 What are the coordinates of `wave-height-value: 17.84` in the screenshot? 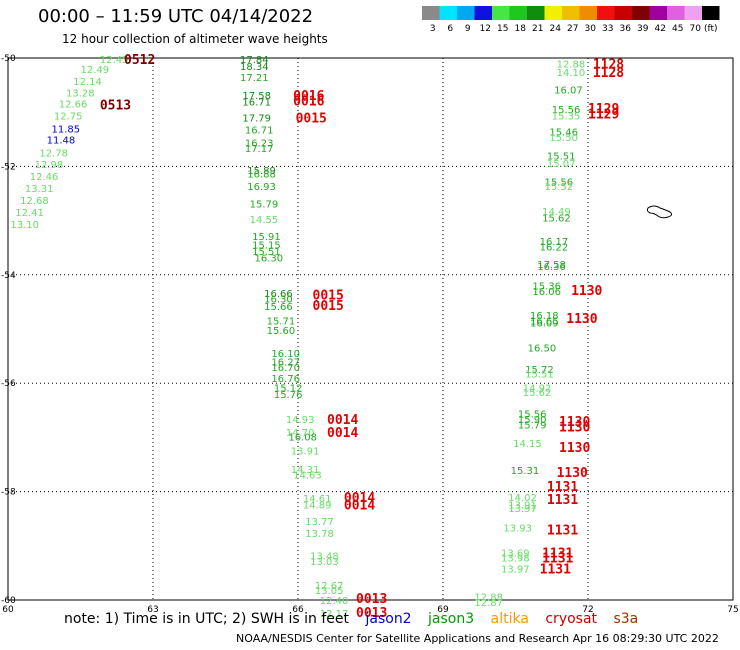 It's located at (254, 60).